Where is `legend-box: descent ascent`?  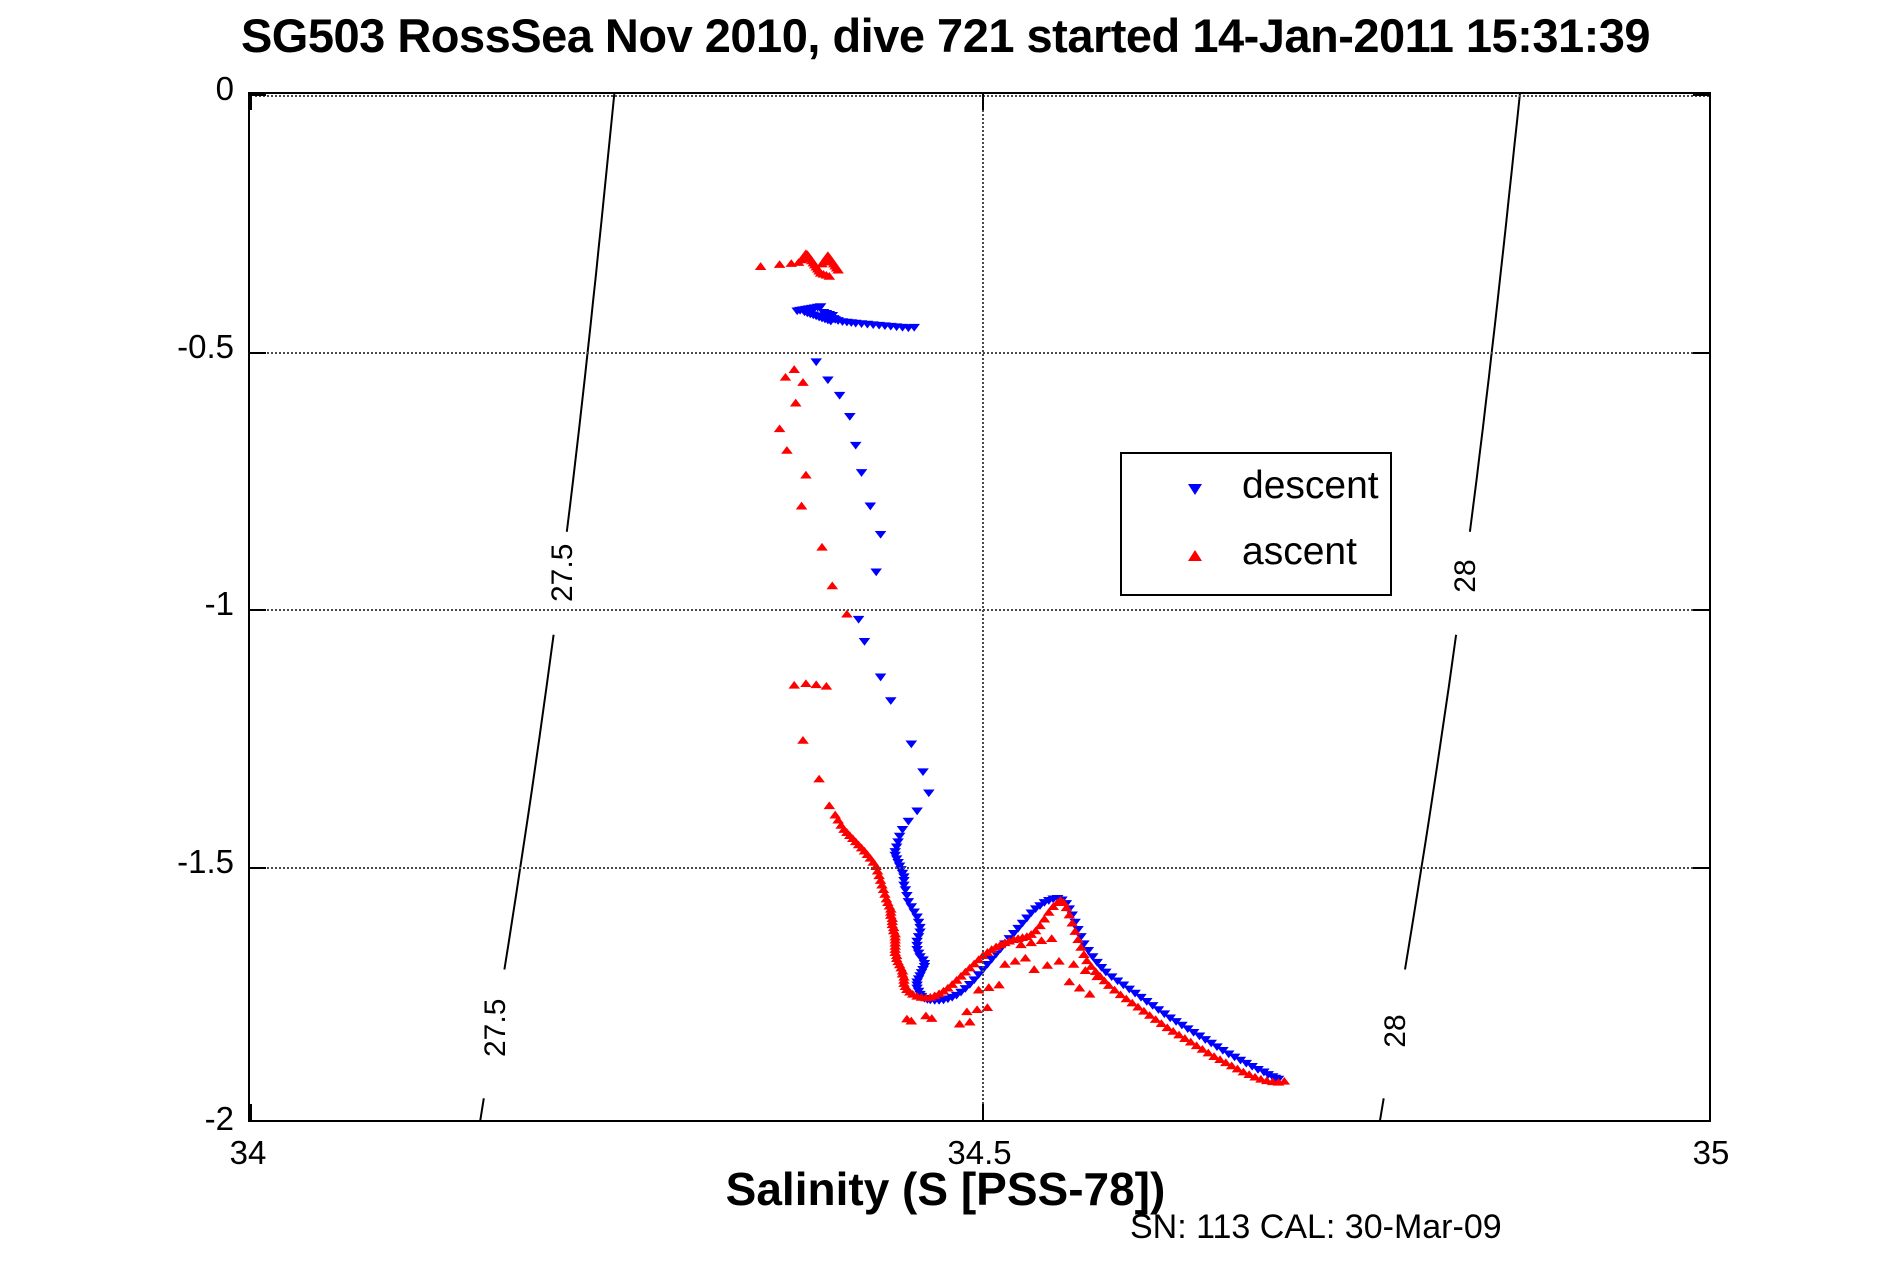
legend-box: descent ascent is located at coordinates (1256, 524).